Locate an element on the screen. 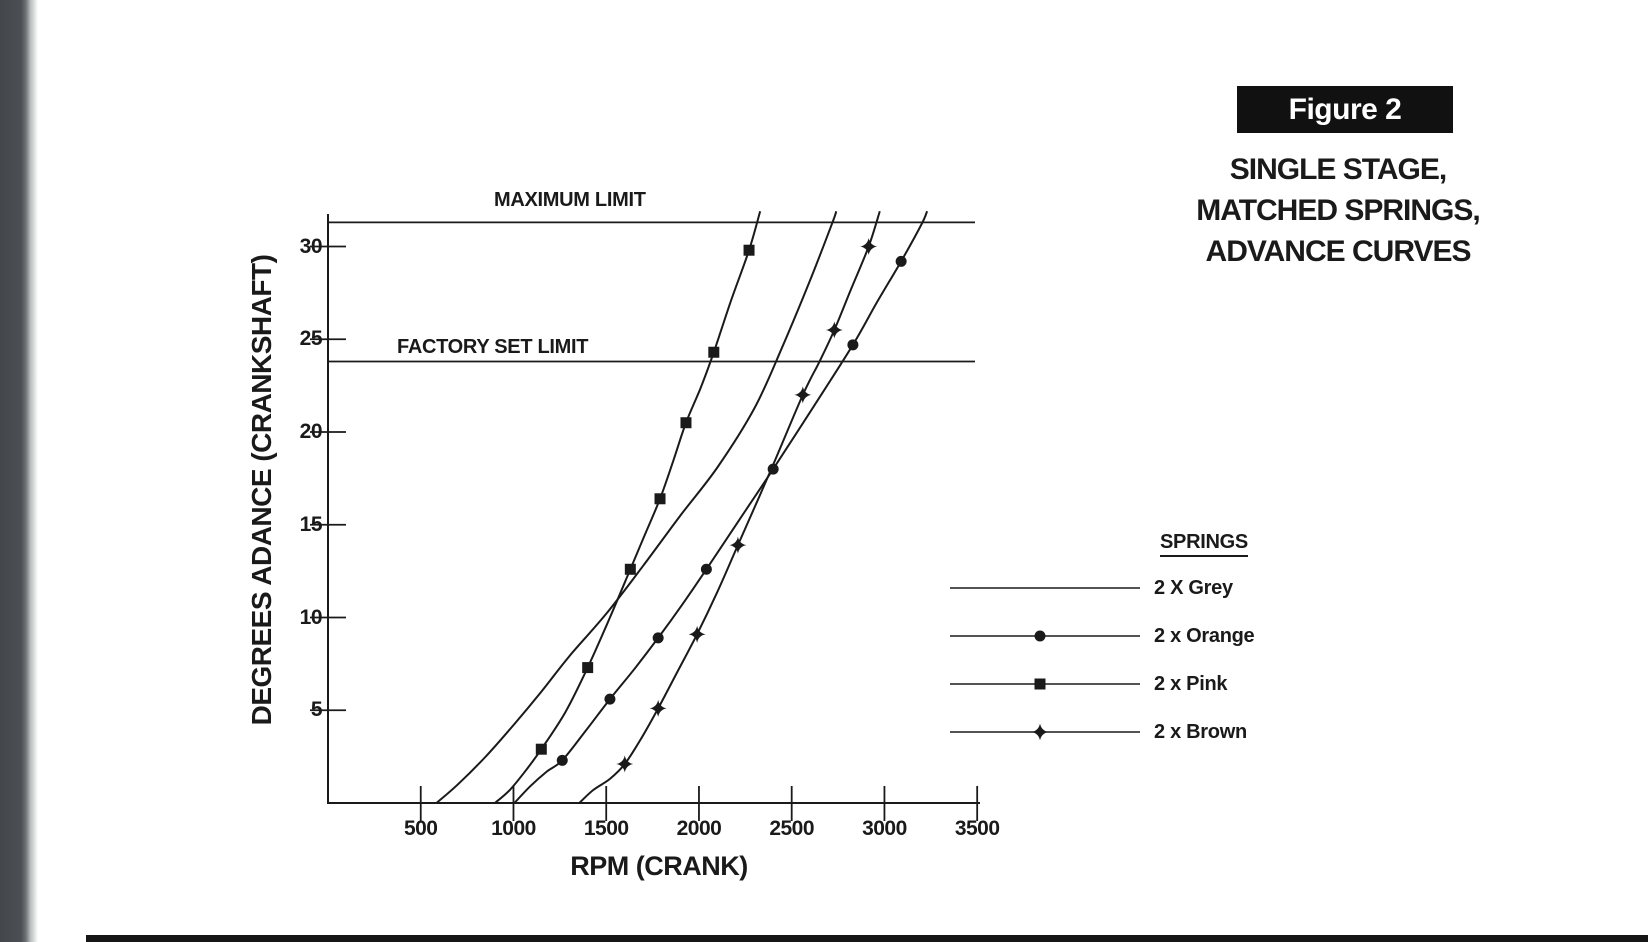 Image resolution: width=1648 pixels, height=942 pixels. x-tick-label: 3000 is located at coordinates (884, 828).